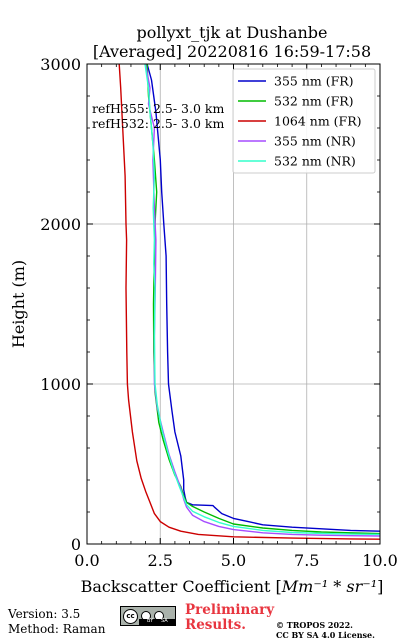  Describe the element at coordinates (325, 635) in the screenshot. I see `copyright-line-2: CC BY SA 4.0 License.` at that location.